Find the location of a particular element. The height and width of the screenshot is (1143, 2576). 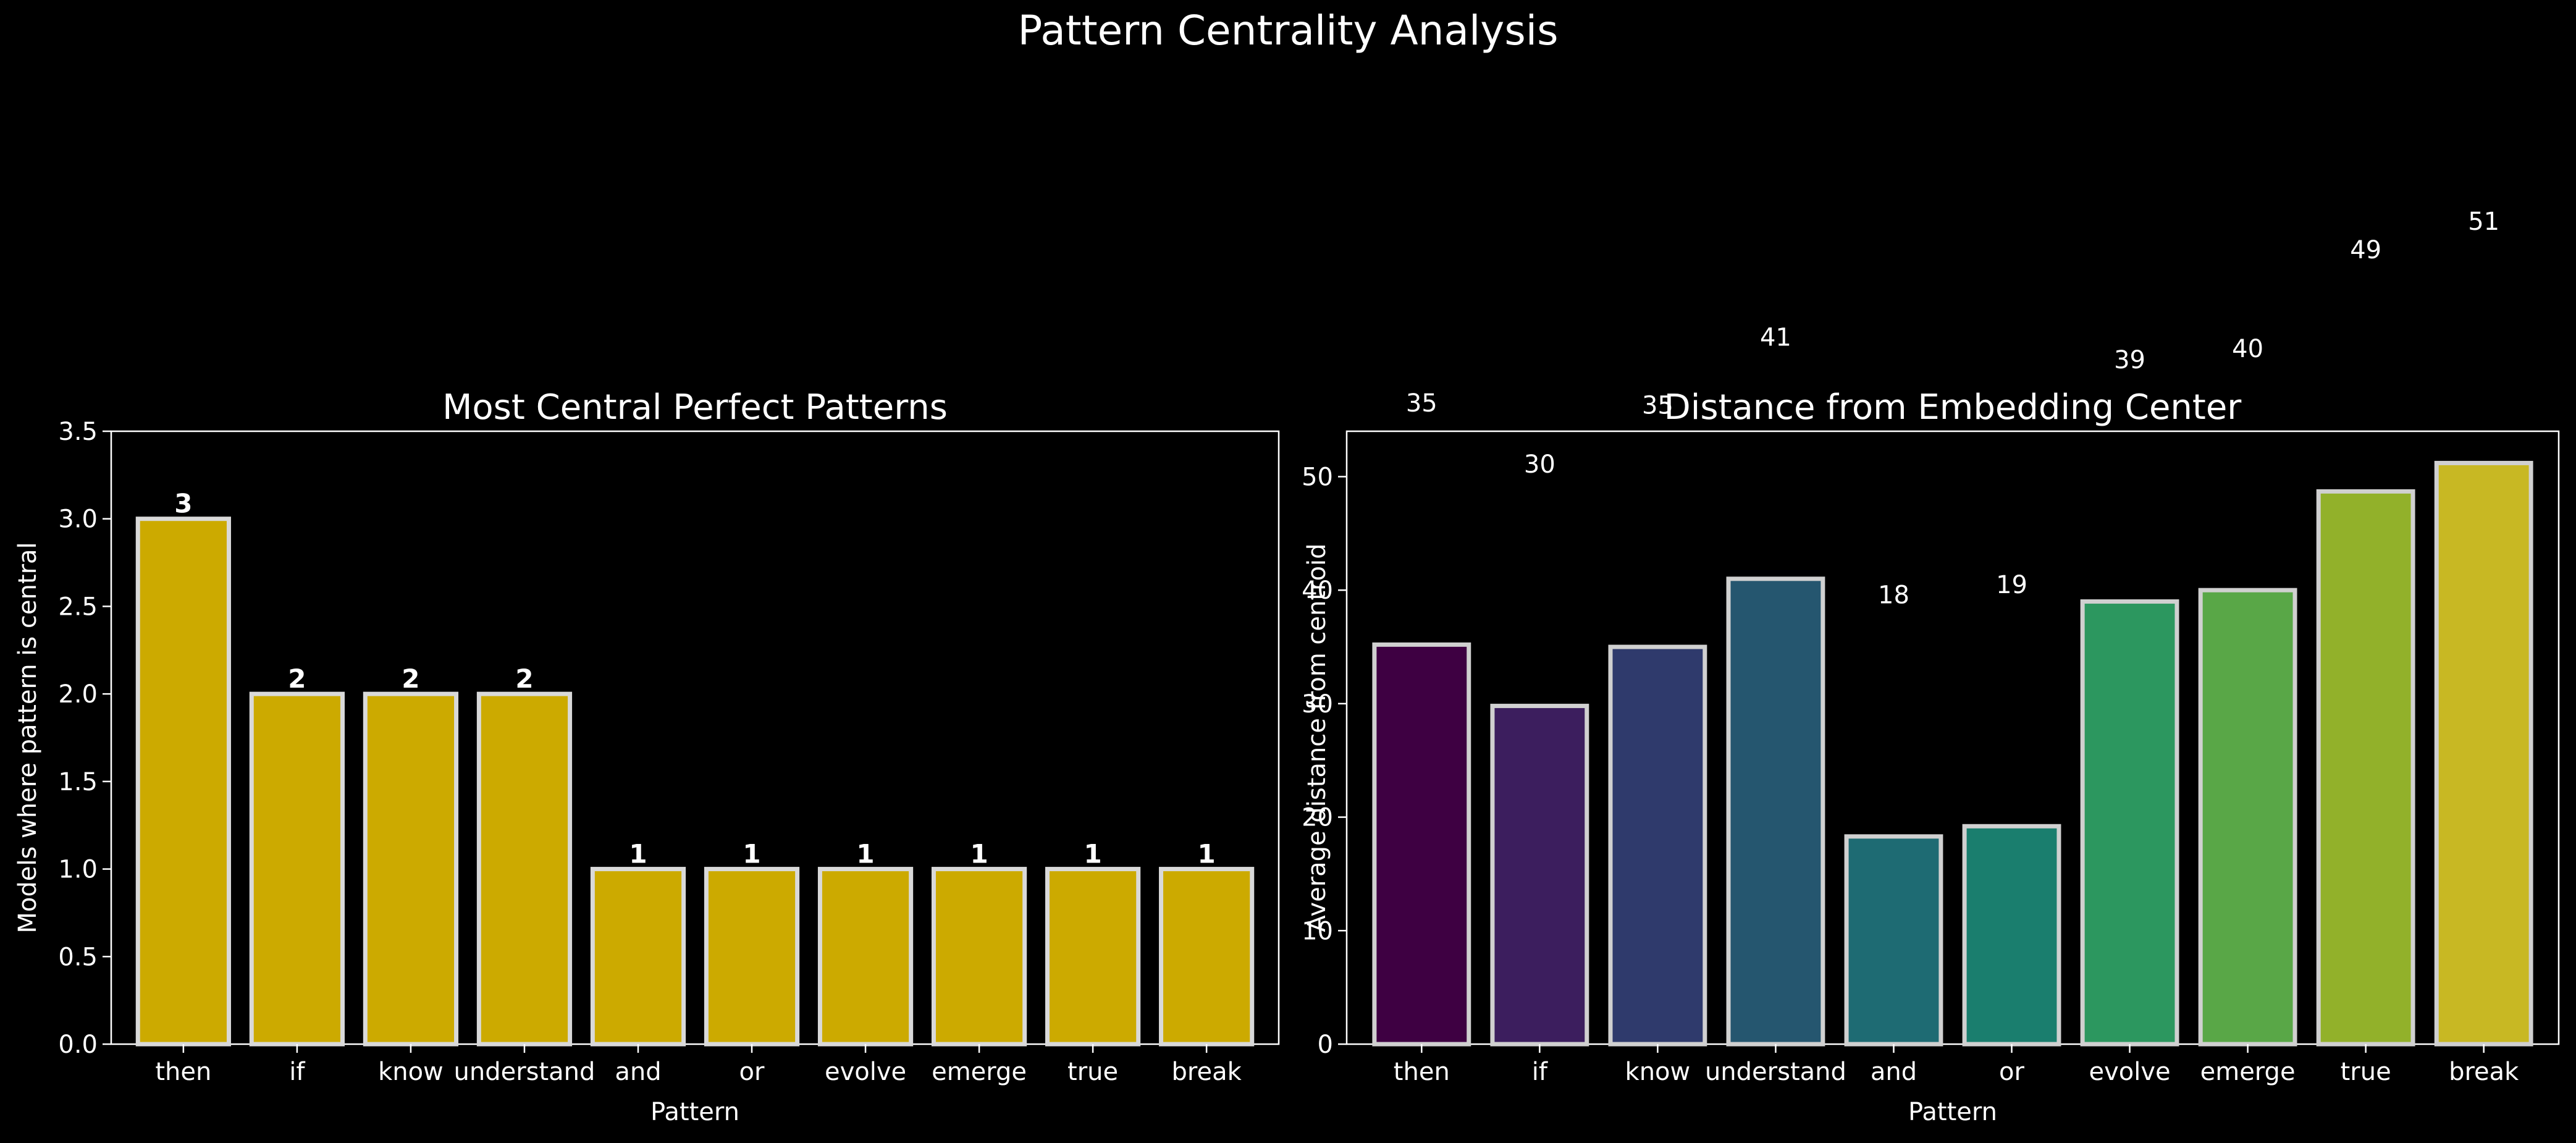

value-label: 30 is located at coordinates (1539, 464).